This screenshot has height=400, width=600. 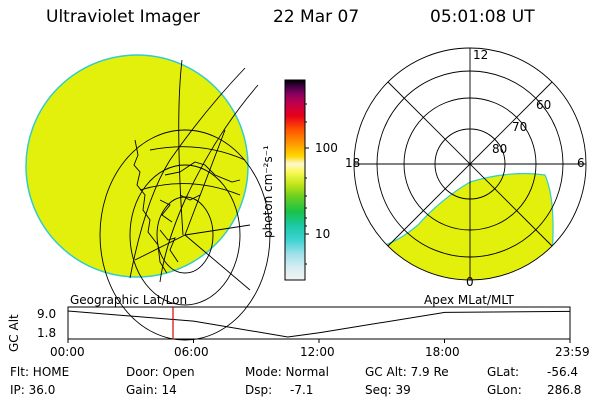 What do you see at coordinates (503, 372) in the screenshot?
I see `status-glat-label: GLat:` at bounding box center [503, 372].